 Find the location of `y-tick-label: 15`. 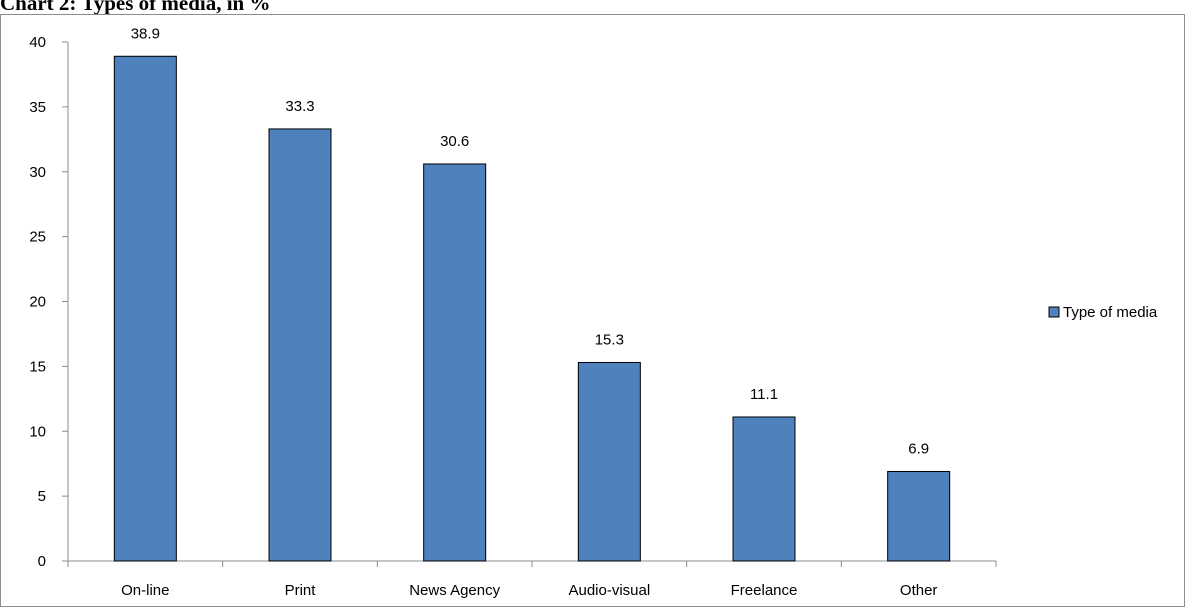

y-tick-label: 15 is located at coordinates (37, 366).